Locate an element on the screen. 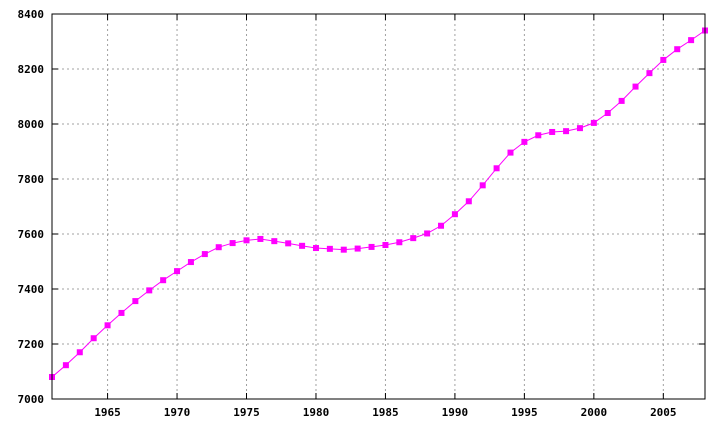 This screenshot has height=426, width=725. x-tick-label: 1985 is located at coordinates (385, 412).